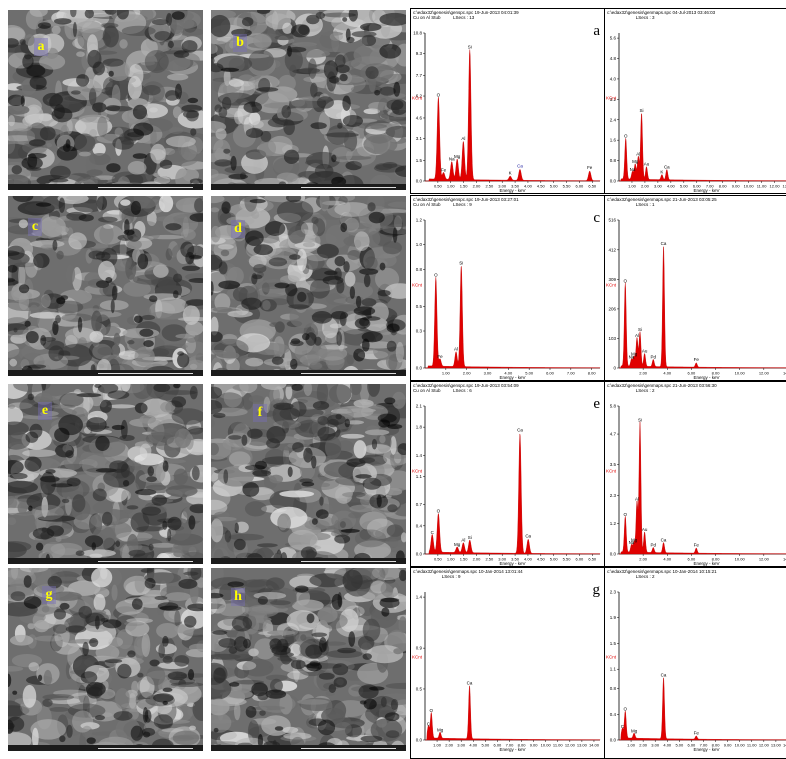  What do you see at coordinates (613, 78) in the screenshot?
I see `y-tick-label: 4.0` at bounding box center [613, 78].